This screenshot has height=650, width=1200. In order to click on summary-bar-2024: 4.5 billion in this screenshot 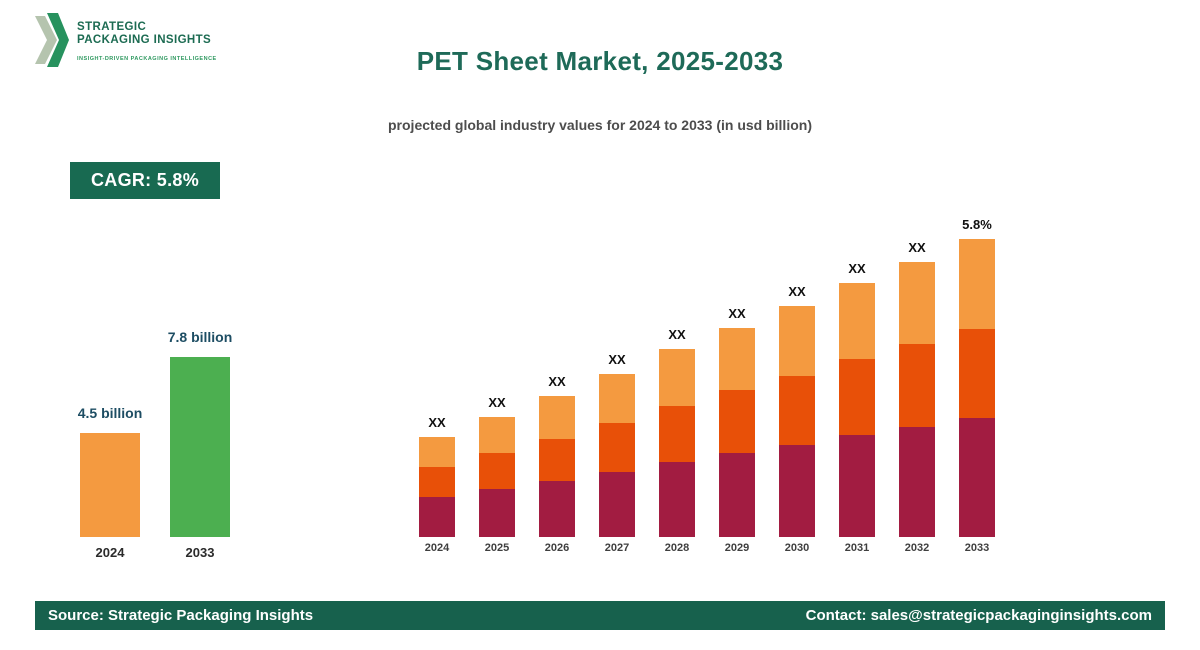, I will do `click(110, 428)`.